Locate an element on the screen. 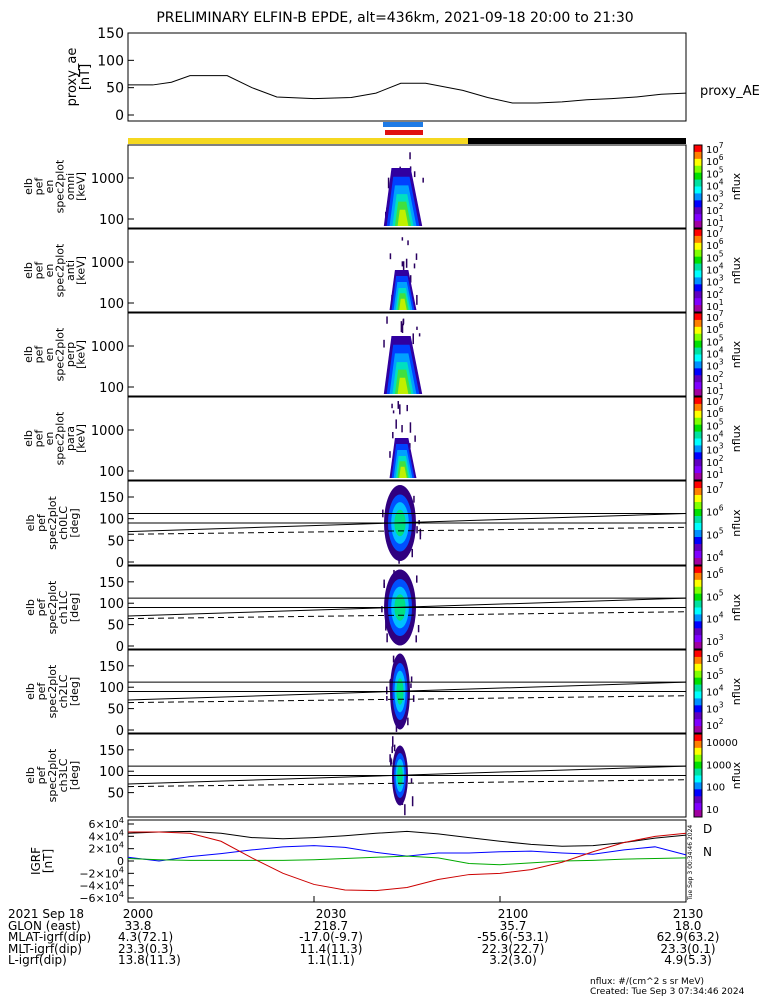 Image resolution: width=775 pixels, height=1000 pixels. pa-panel-1-ytick-label: 100 is located at coordinates (111, 520).